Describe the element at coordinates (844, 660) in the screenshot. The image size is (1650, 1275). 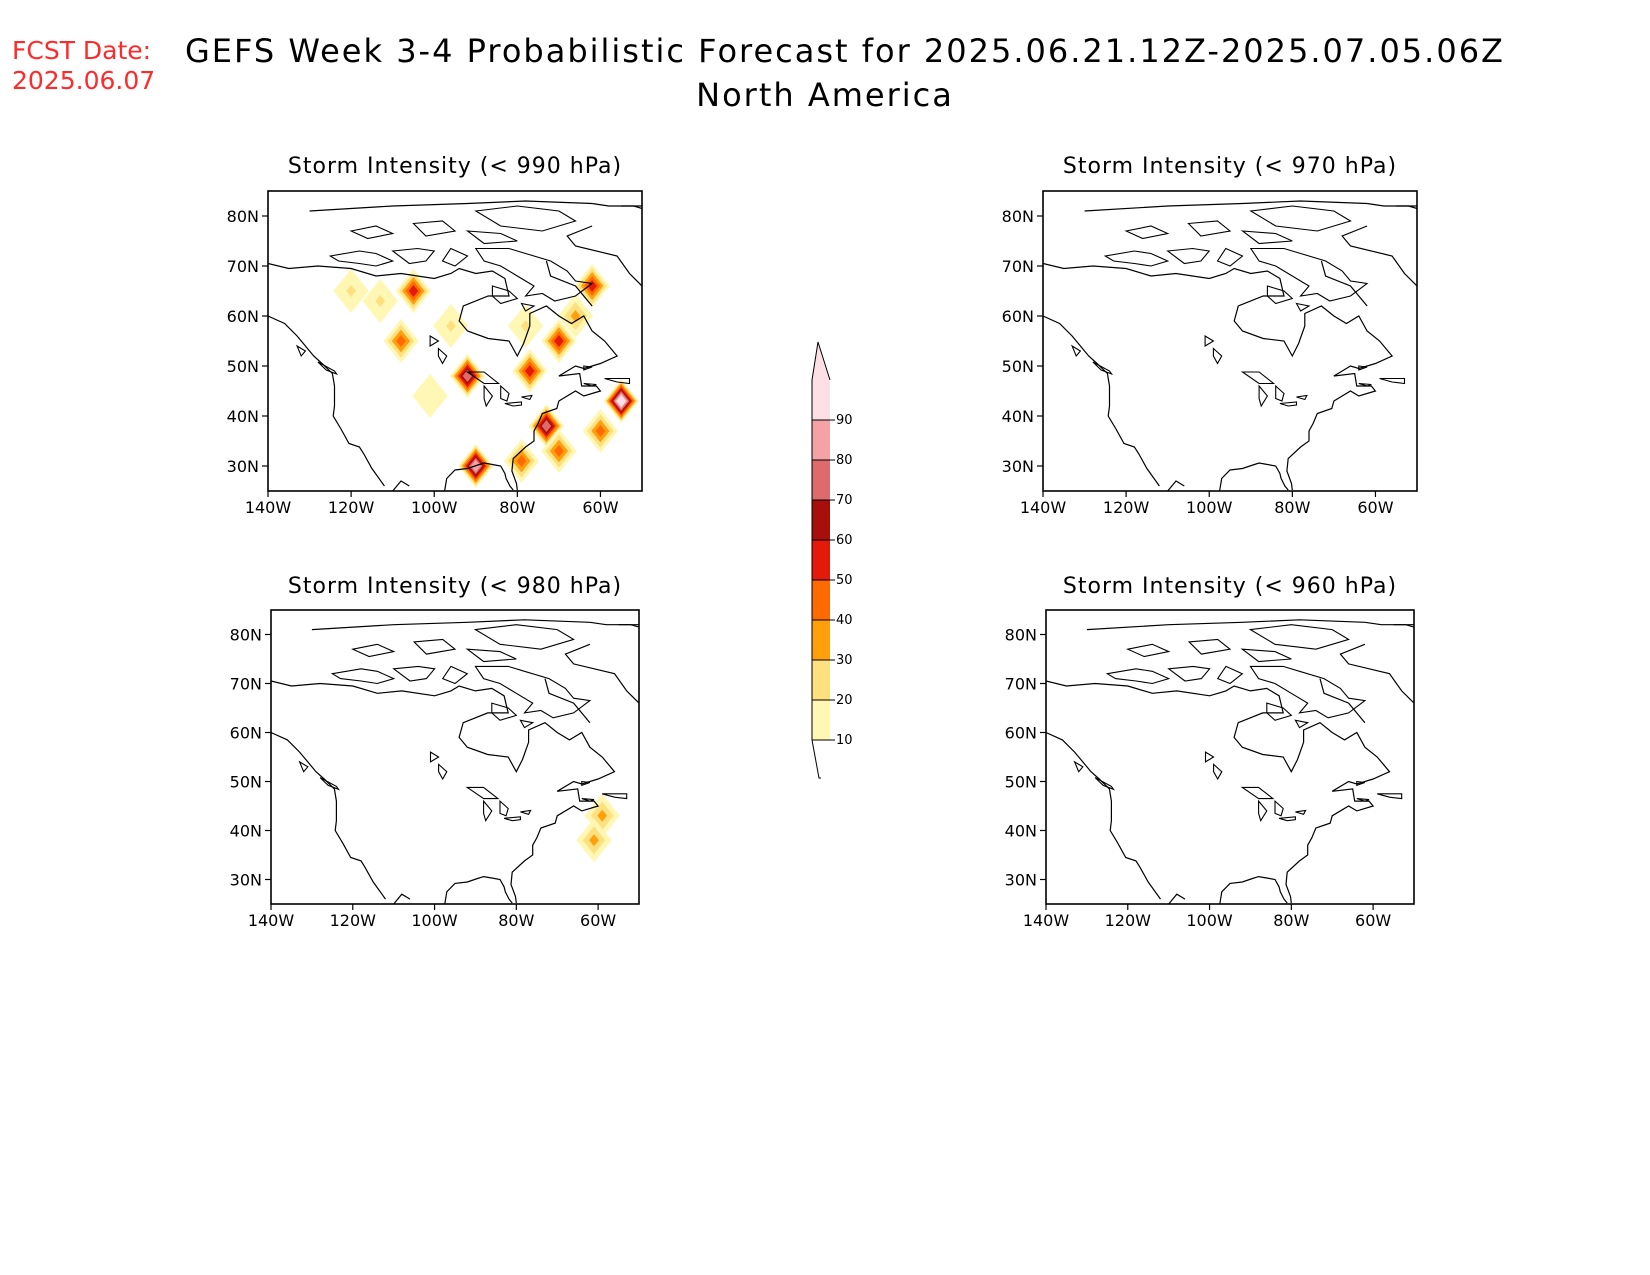
I see `colorbar-label: 30` at that location.